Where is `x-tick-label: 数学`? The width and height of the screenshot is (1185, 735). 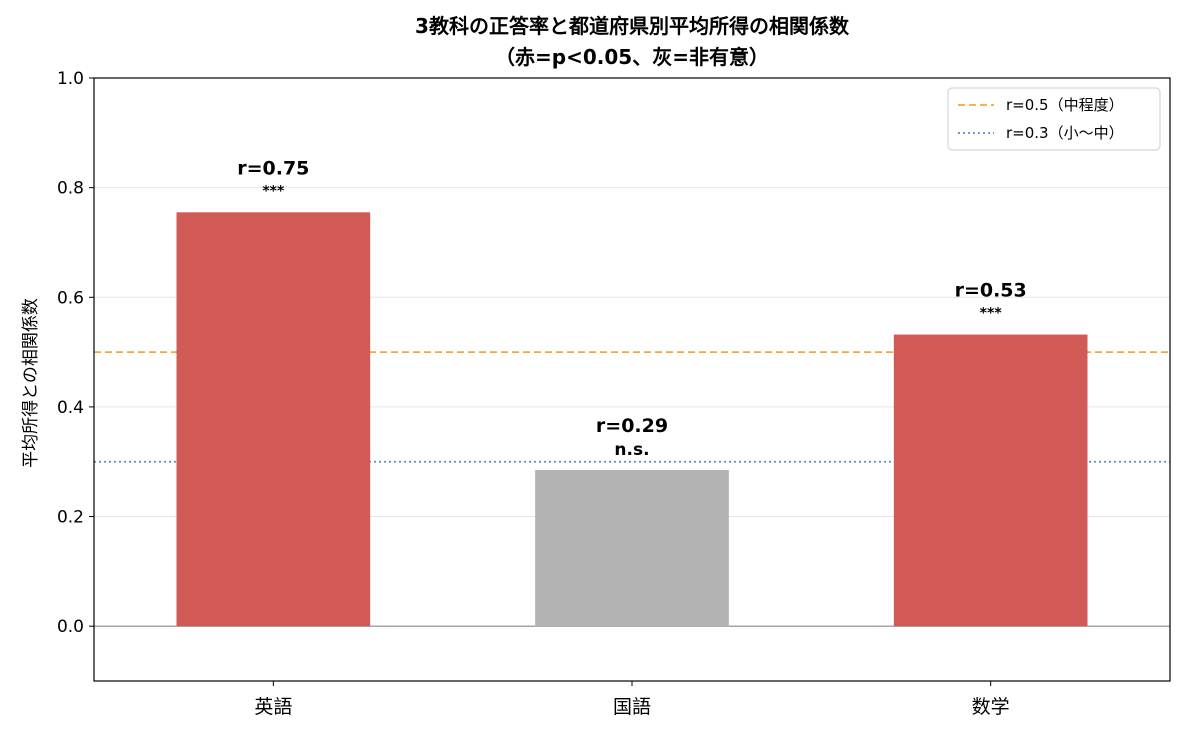
x-tick-label: 数学 is located at coordinates (991, 707).